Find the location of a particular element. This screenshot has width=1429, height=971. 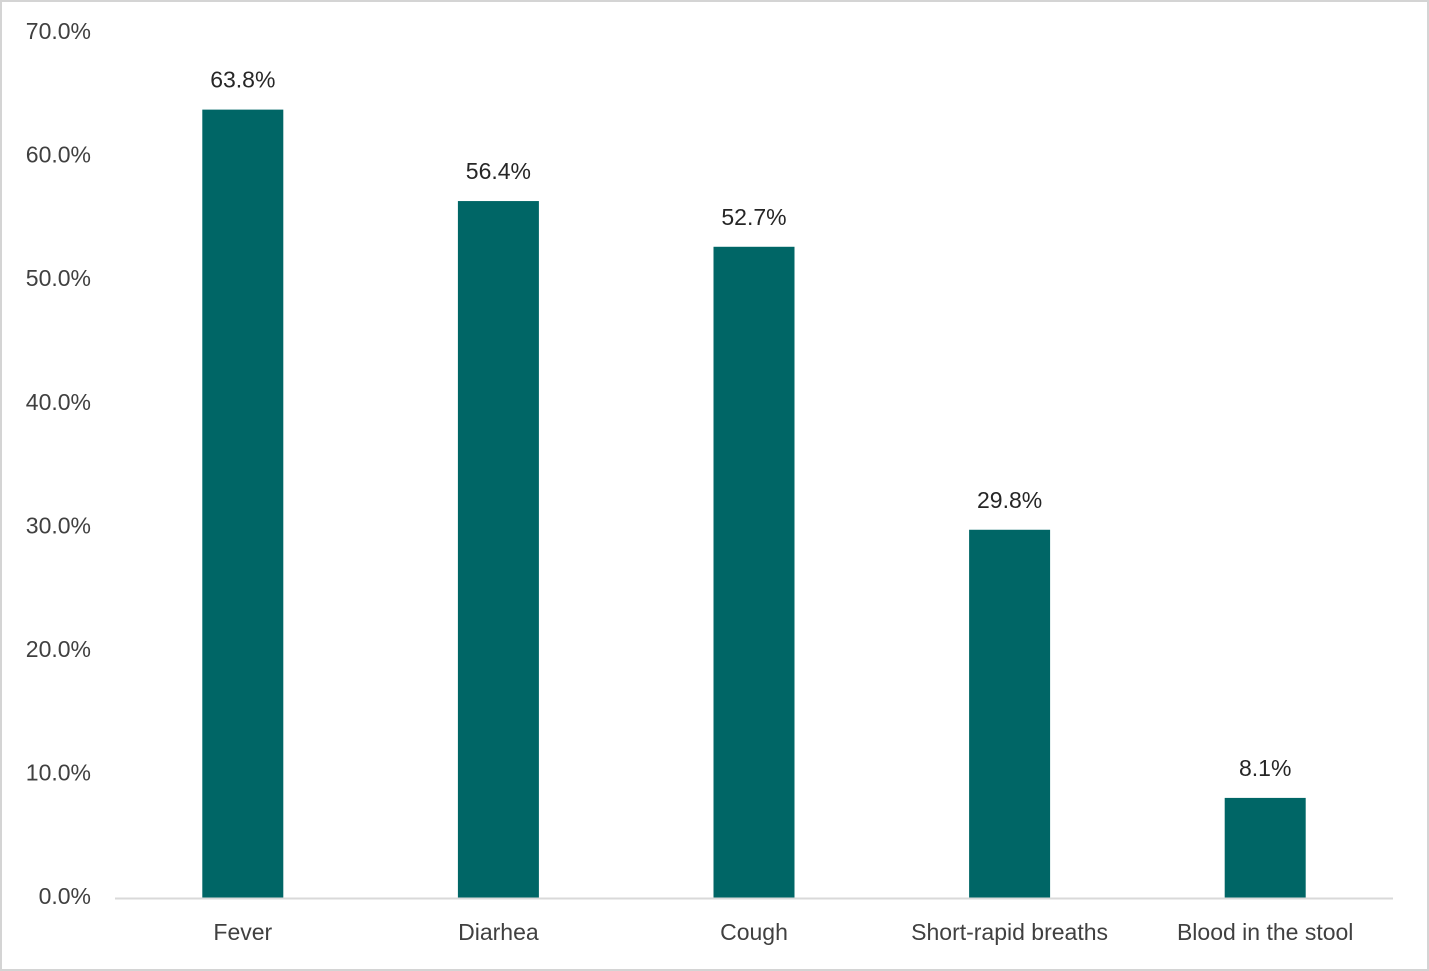

y-tick-label: 20.0% is located at coordinates (58, 649).